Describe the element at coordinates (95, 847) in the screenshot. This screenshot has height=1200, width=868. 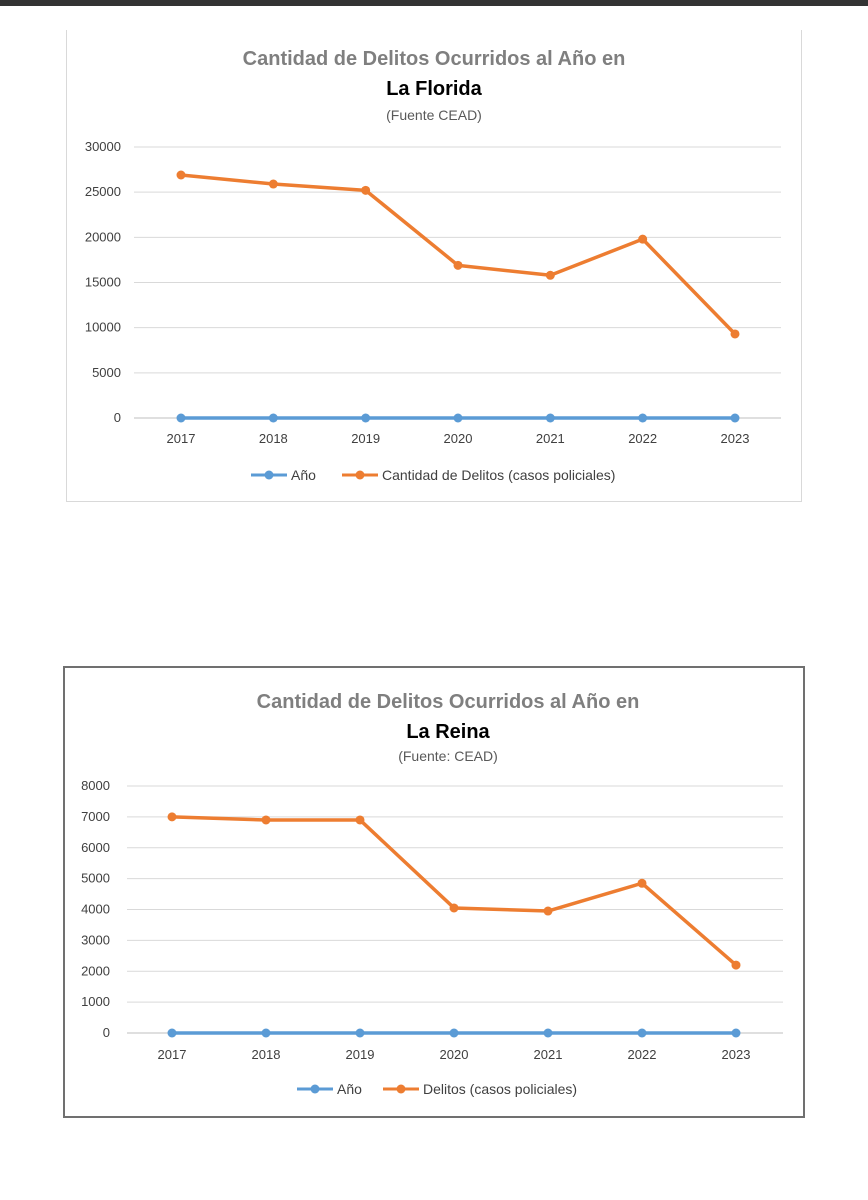
I see `y-tick-label: 6000` at that location.